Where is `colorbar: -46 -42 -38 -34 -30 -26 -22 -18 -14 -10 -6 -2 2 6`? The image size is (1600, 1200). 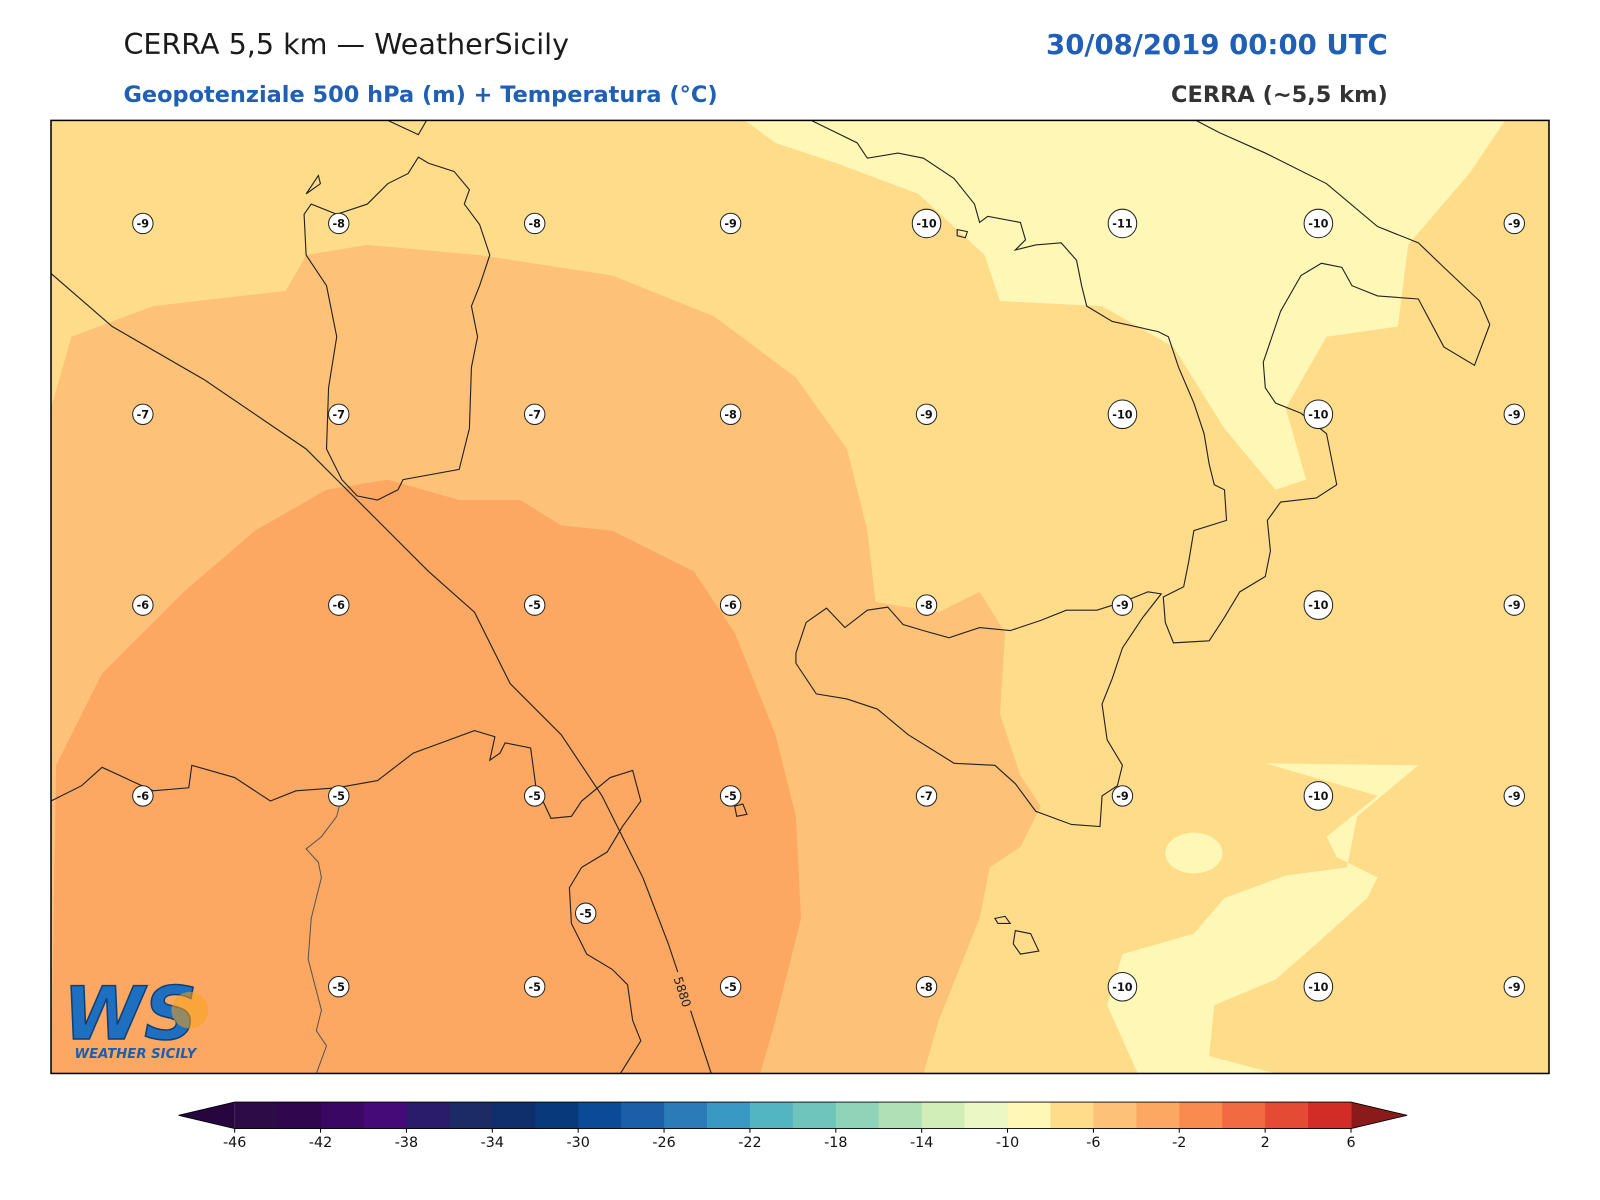 colorbar: -46 -42 -38 -34 -30 -26 -22 -18 -14 -10 -6 -2 2 6 is located at coordinates (793, 1126).